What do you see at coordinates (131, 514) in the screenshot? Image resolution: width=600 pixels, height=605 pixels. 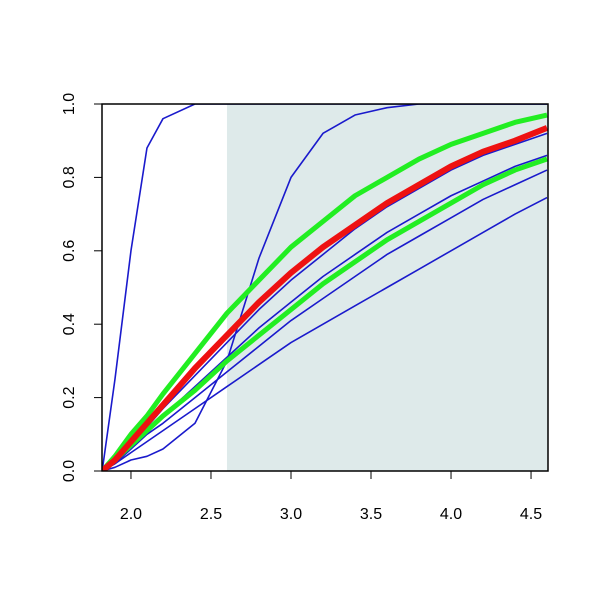 I see `x-tick-label: 2.0` at bounding box center [131, 514].